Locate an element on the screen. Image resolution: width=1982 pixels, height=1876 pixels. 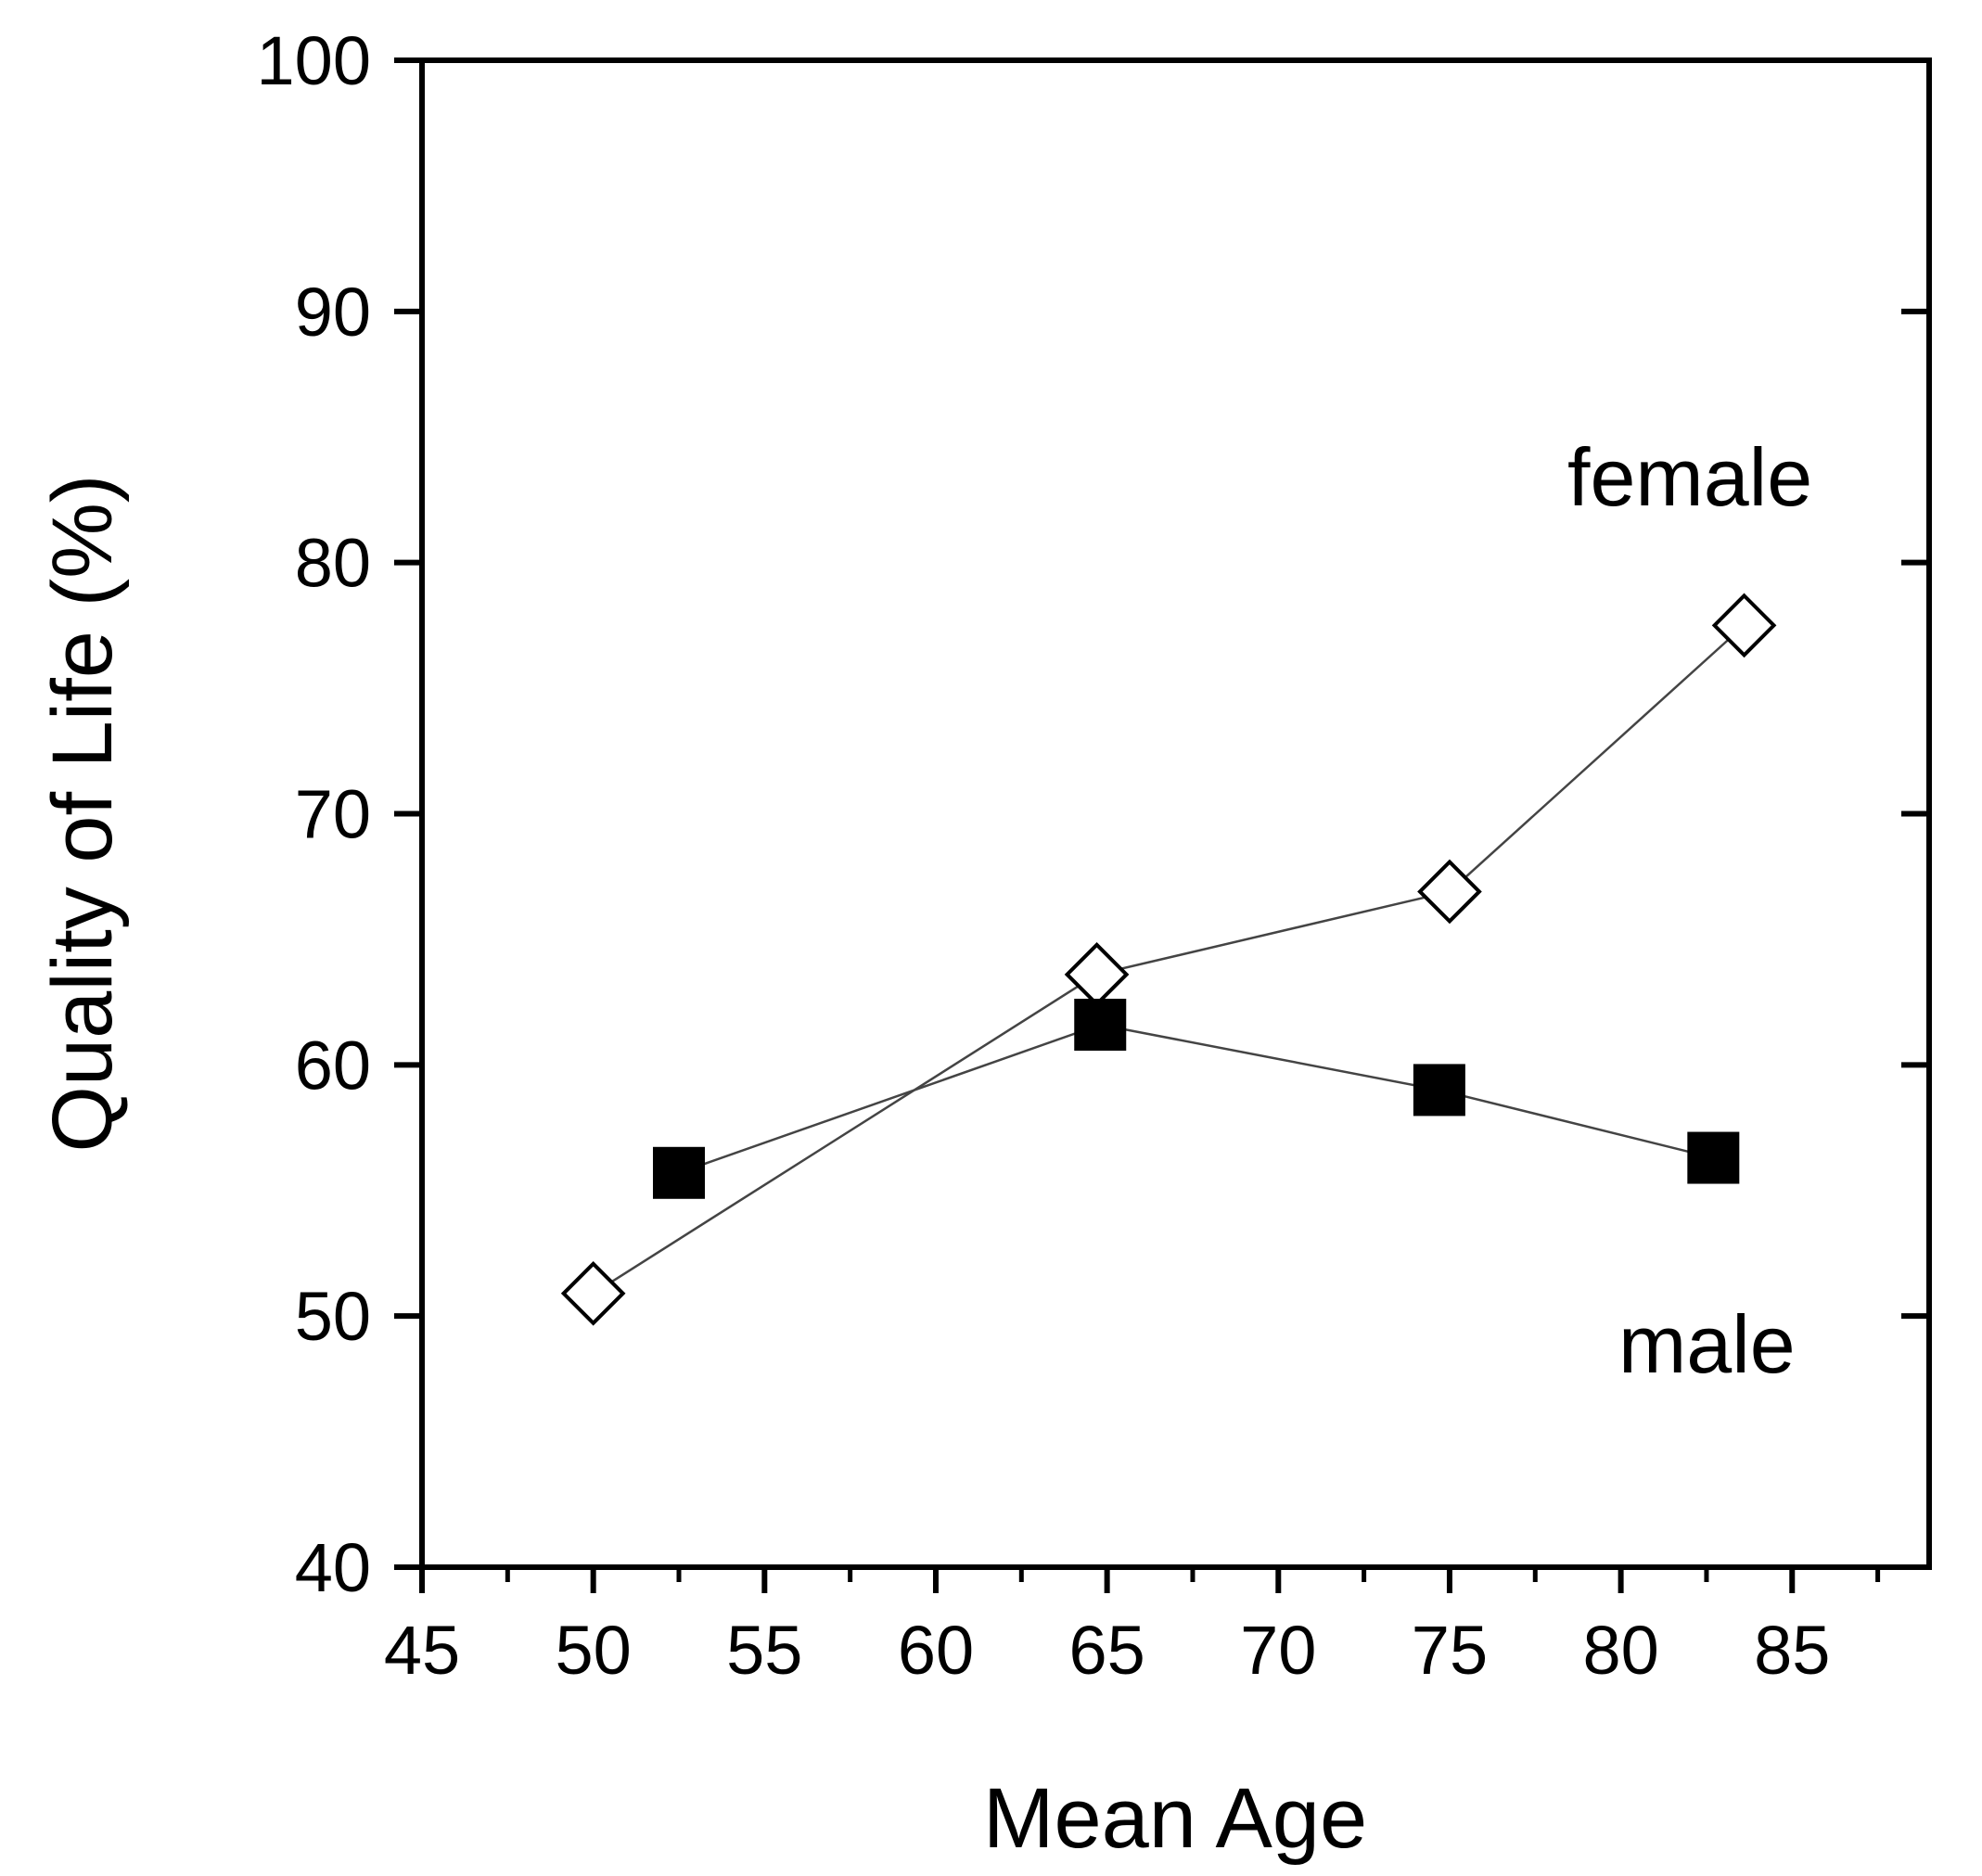
y-tick-label: 100 is located at coordinates (314, 61).